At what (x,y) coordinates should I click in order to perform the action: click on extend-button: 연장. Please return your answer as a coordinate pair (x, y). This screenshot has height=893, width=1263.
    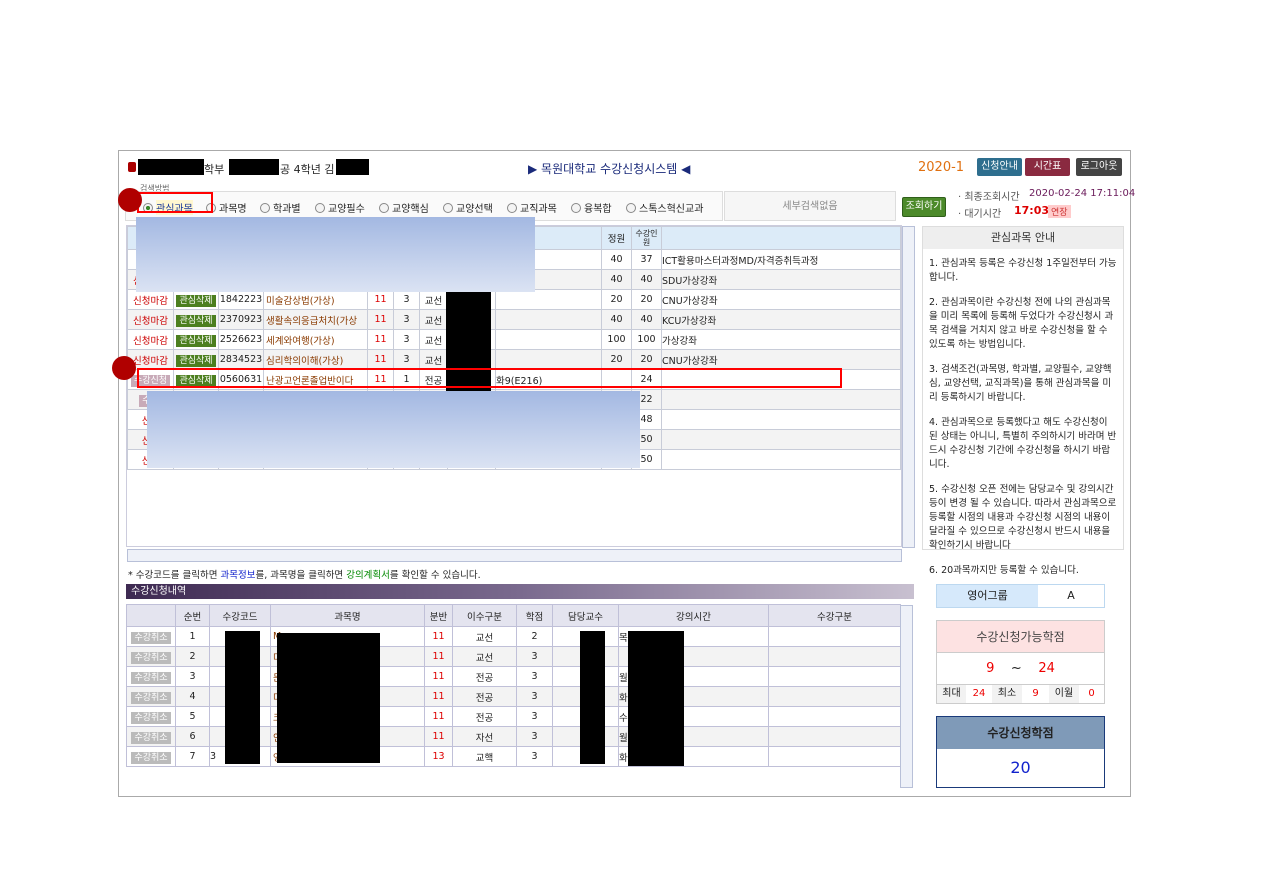
    Looking at the image, I should click on (1059, 211).